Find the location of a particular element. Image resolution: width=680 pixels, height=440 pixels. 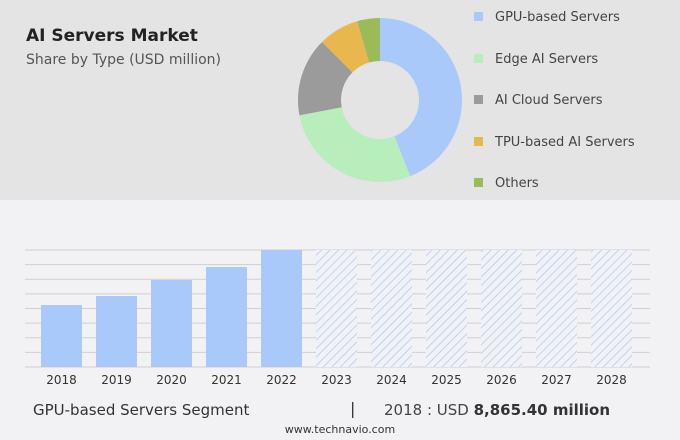

legend-item: GPU-based Servers is located at coordinates (547, 17).